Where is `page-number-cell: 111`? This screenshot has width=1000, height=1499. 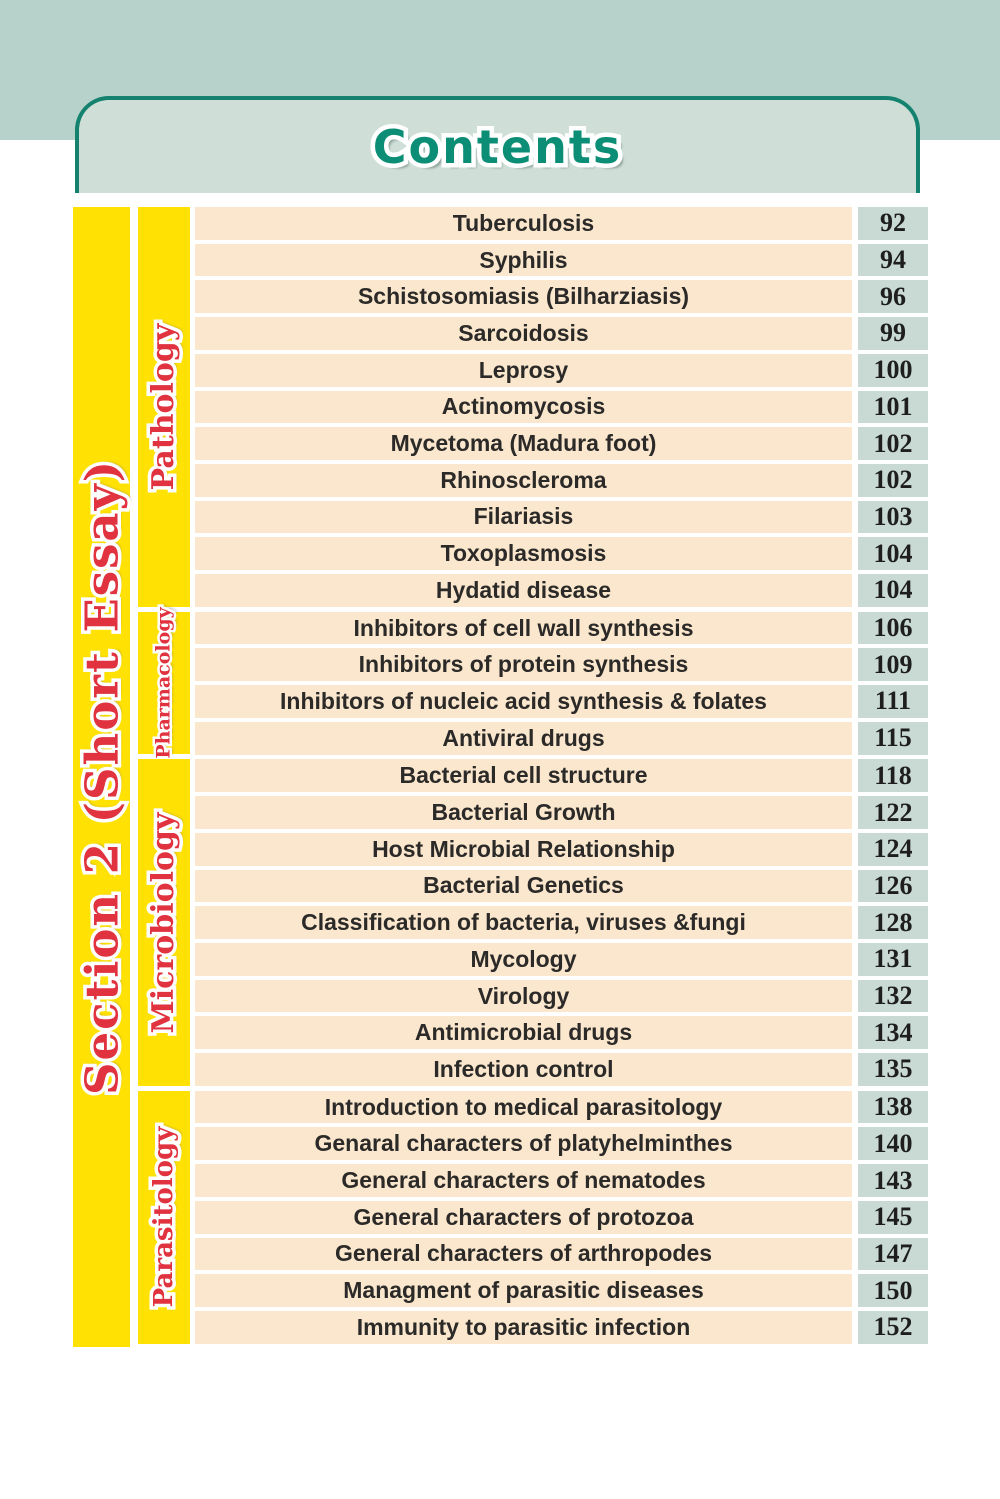
page-number-cell: 111 is located at coordinates (893, 701).